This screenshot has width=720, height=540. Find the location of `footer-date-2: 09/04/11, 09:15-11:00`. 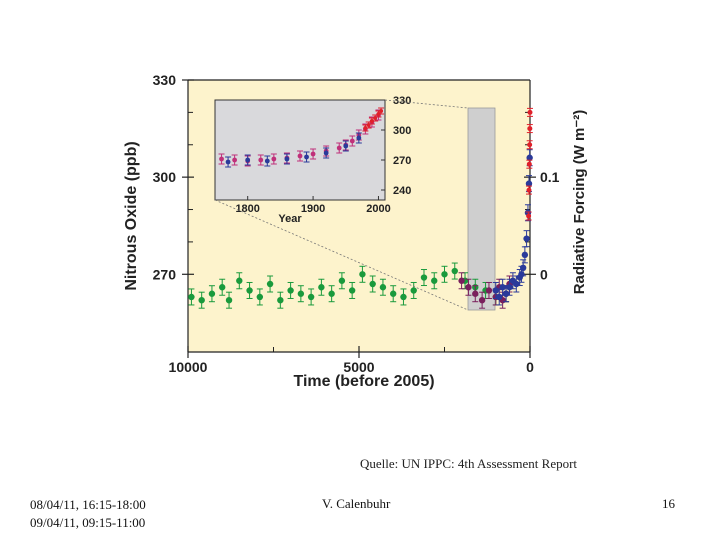

footer-date-2: 09/04/11, 09:15-11:00 is located at coordinates (88, 522).